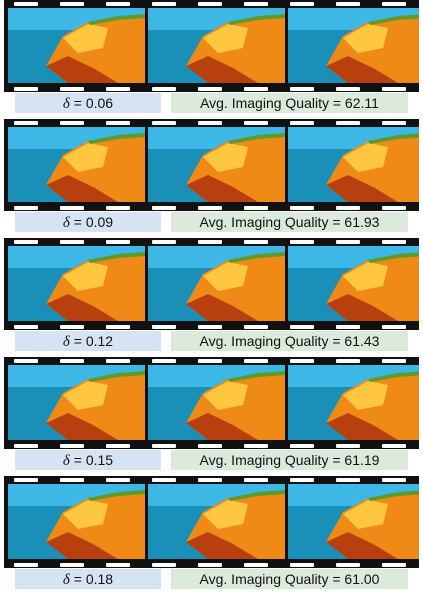 This screenshot has width=423, height=603. What do you see at coordinates (93, 222) in the screenshot?
I see `delta-value: = 0.09` at bounding box center [93, 222].